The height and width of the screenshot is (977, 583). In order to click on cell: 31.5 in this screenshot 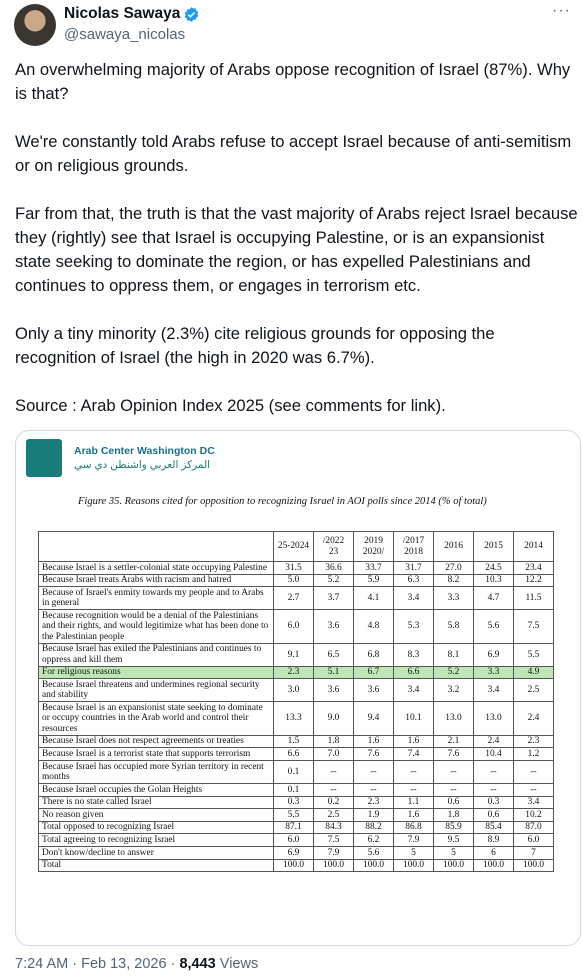, I will do `click(293, 568)`.